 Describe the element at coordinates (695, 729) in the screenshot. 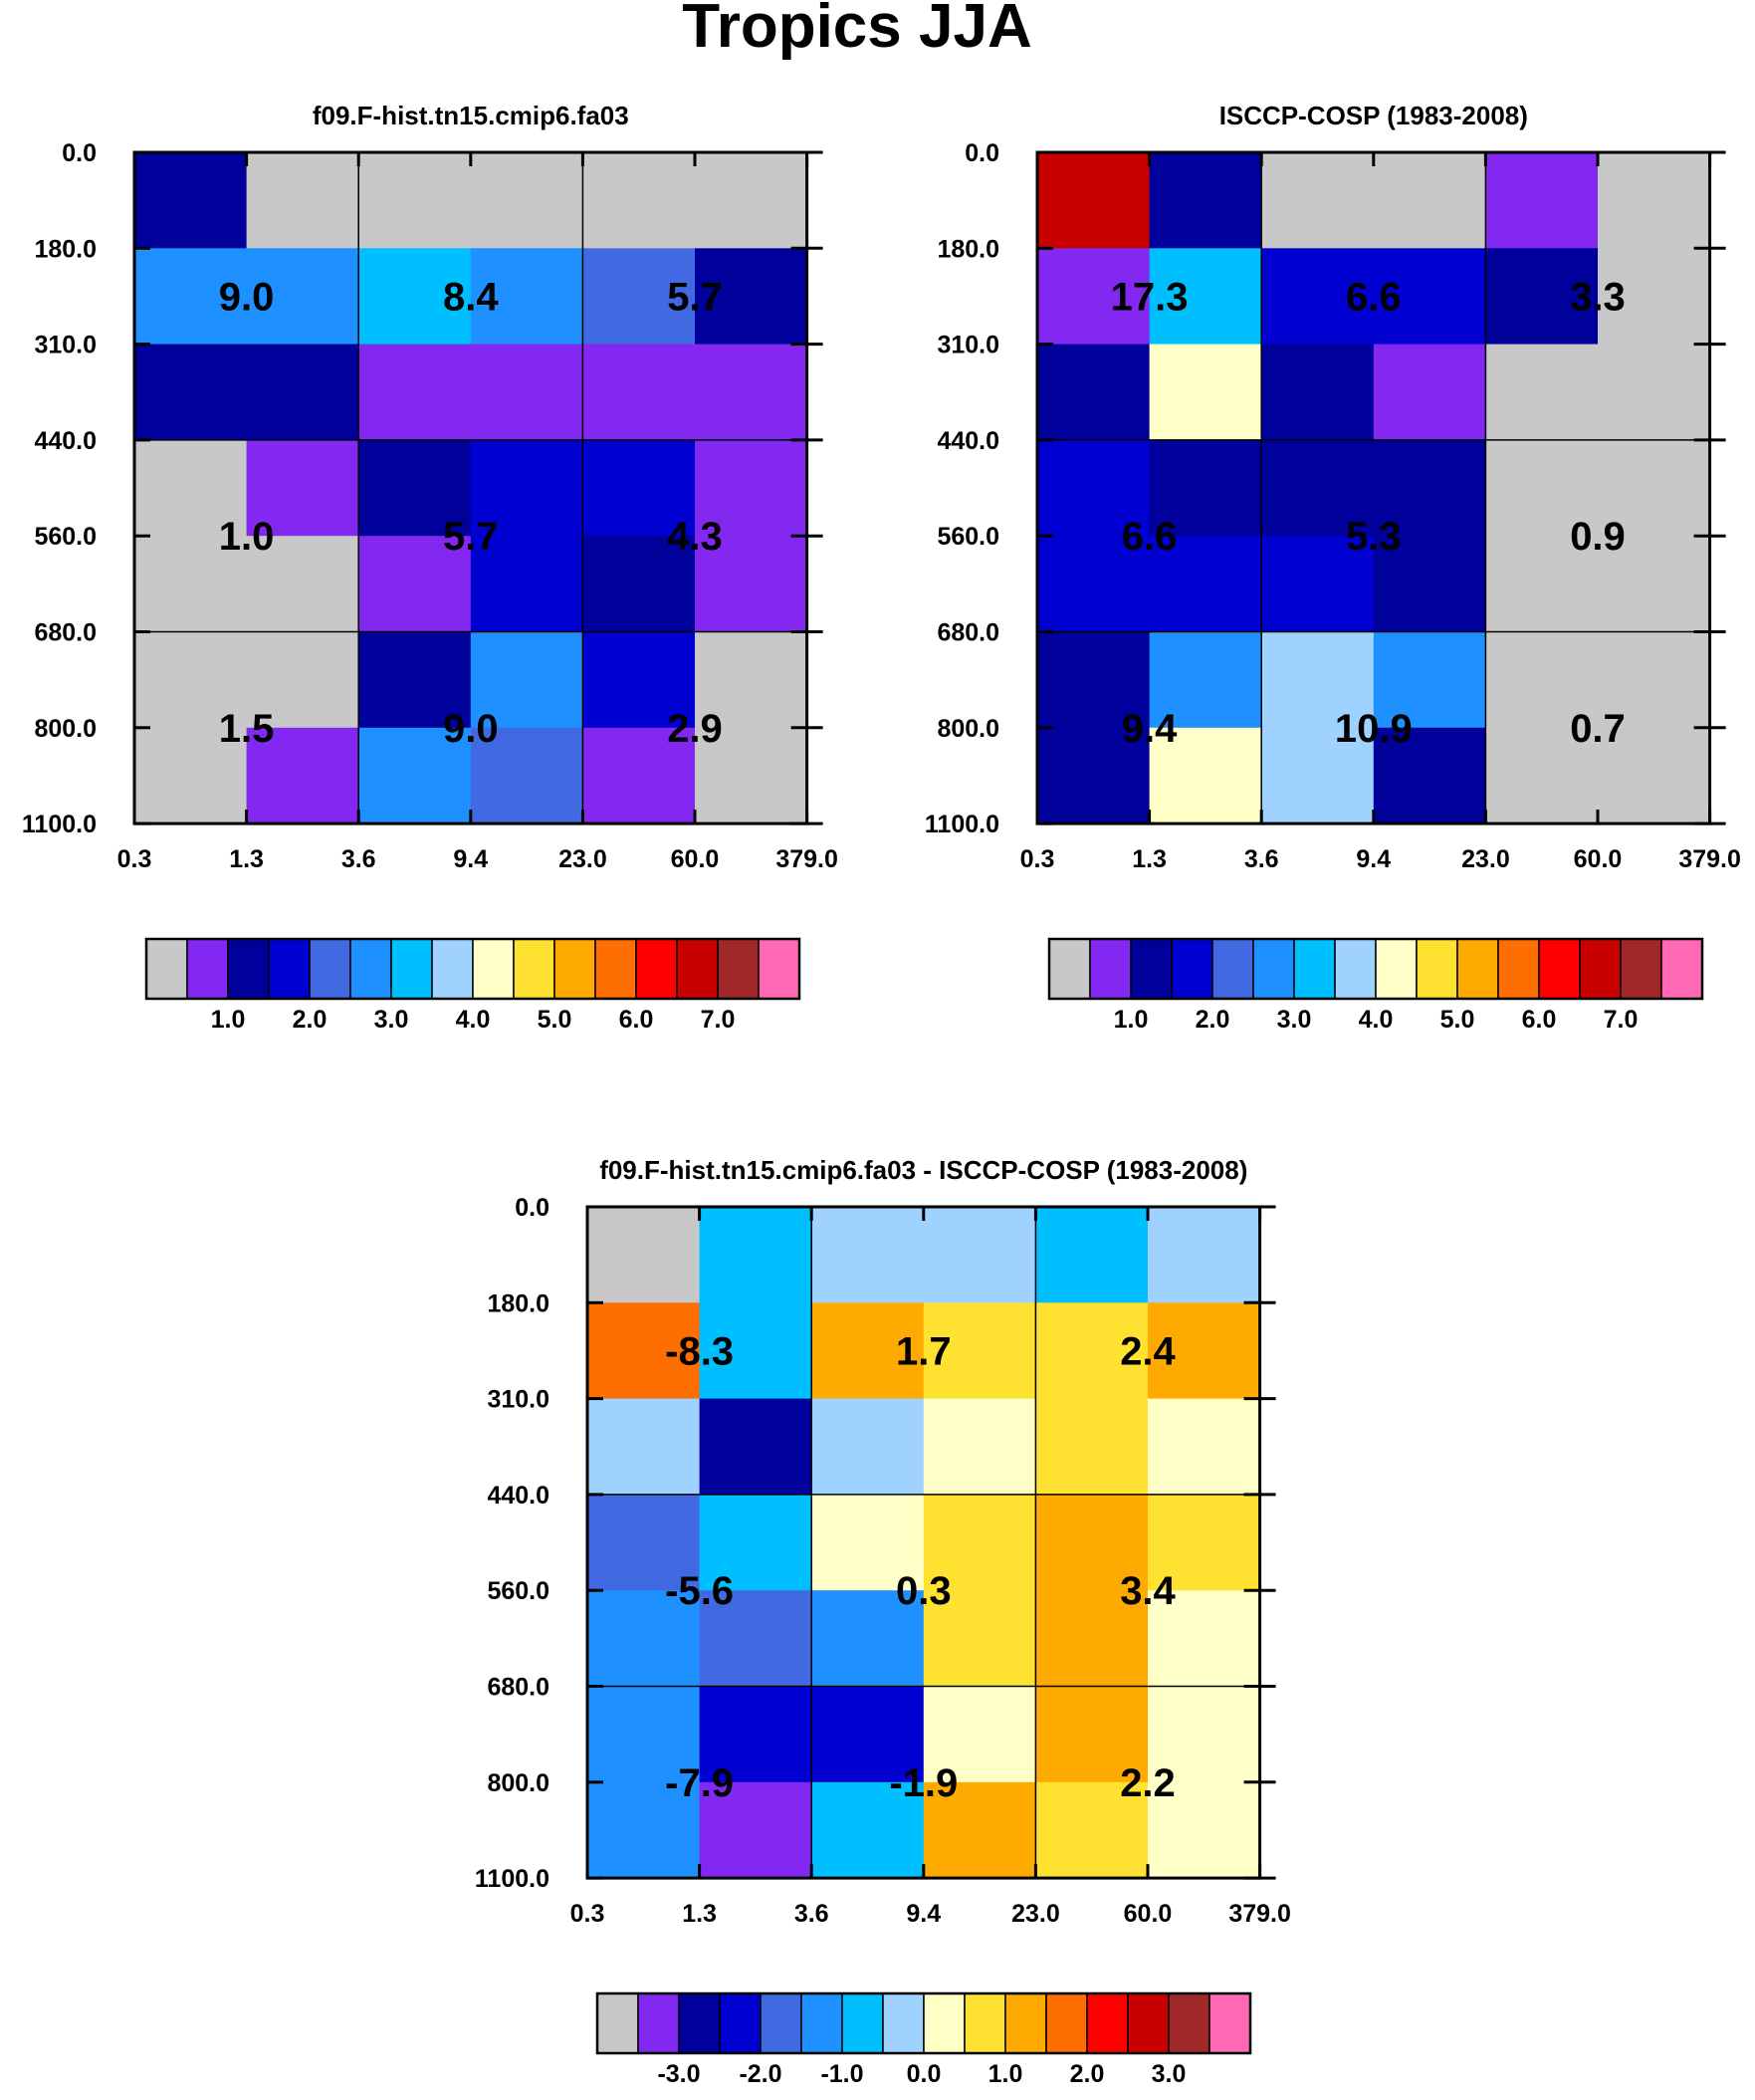

I see `block-value-label: 2.9` at that location.